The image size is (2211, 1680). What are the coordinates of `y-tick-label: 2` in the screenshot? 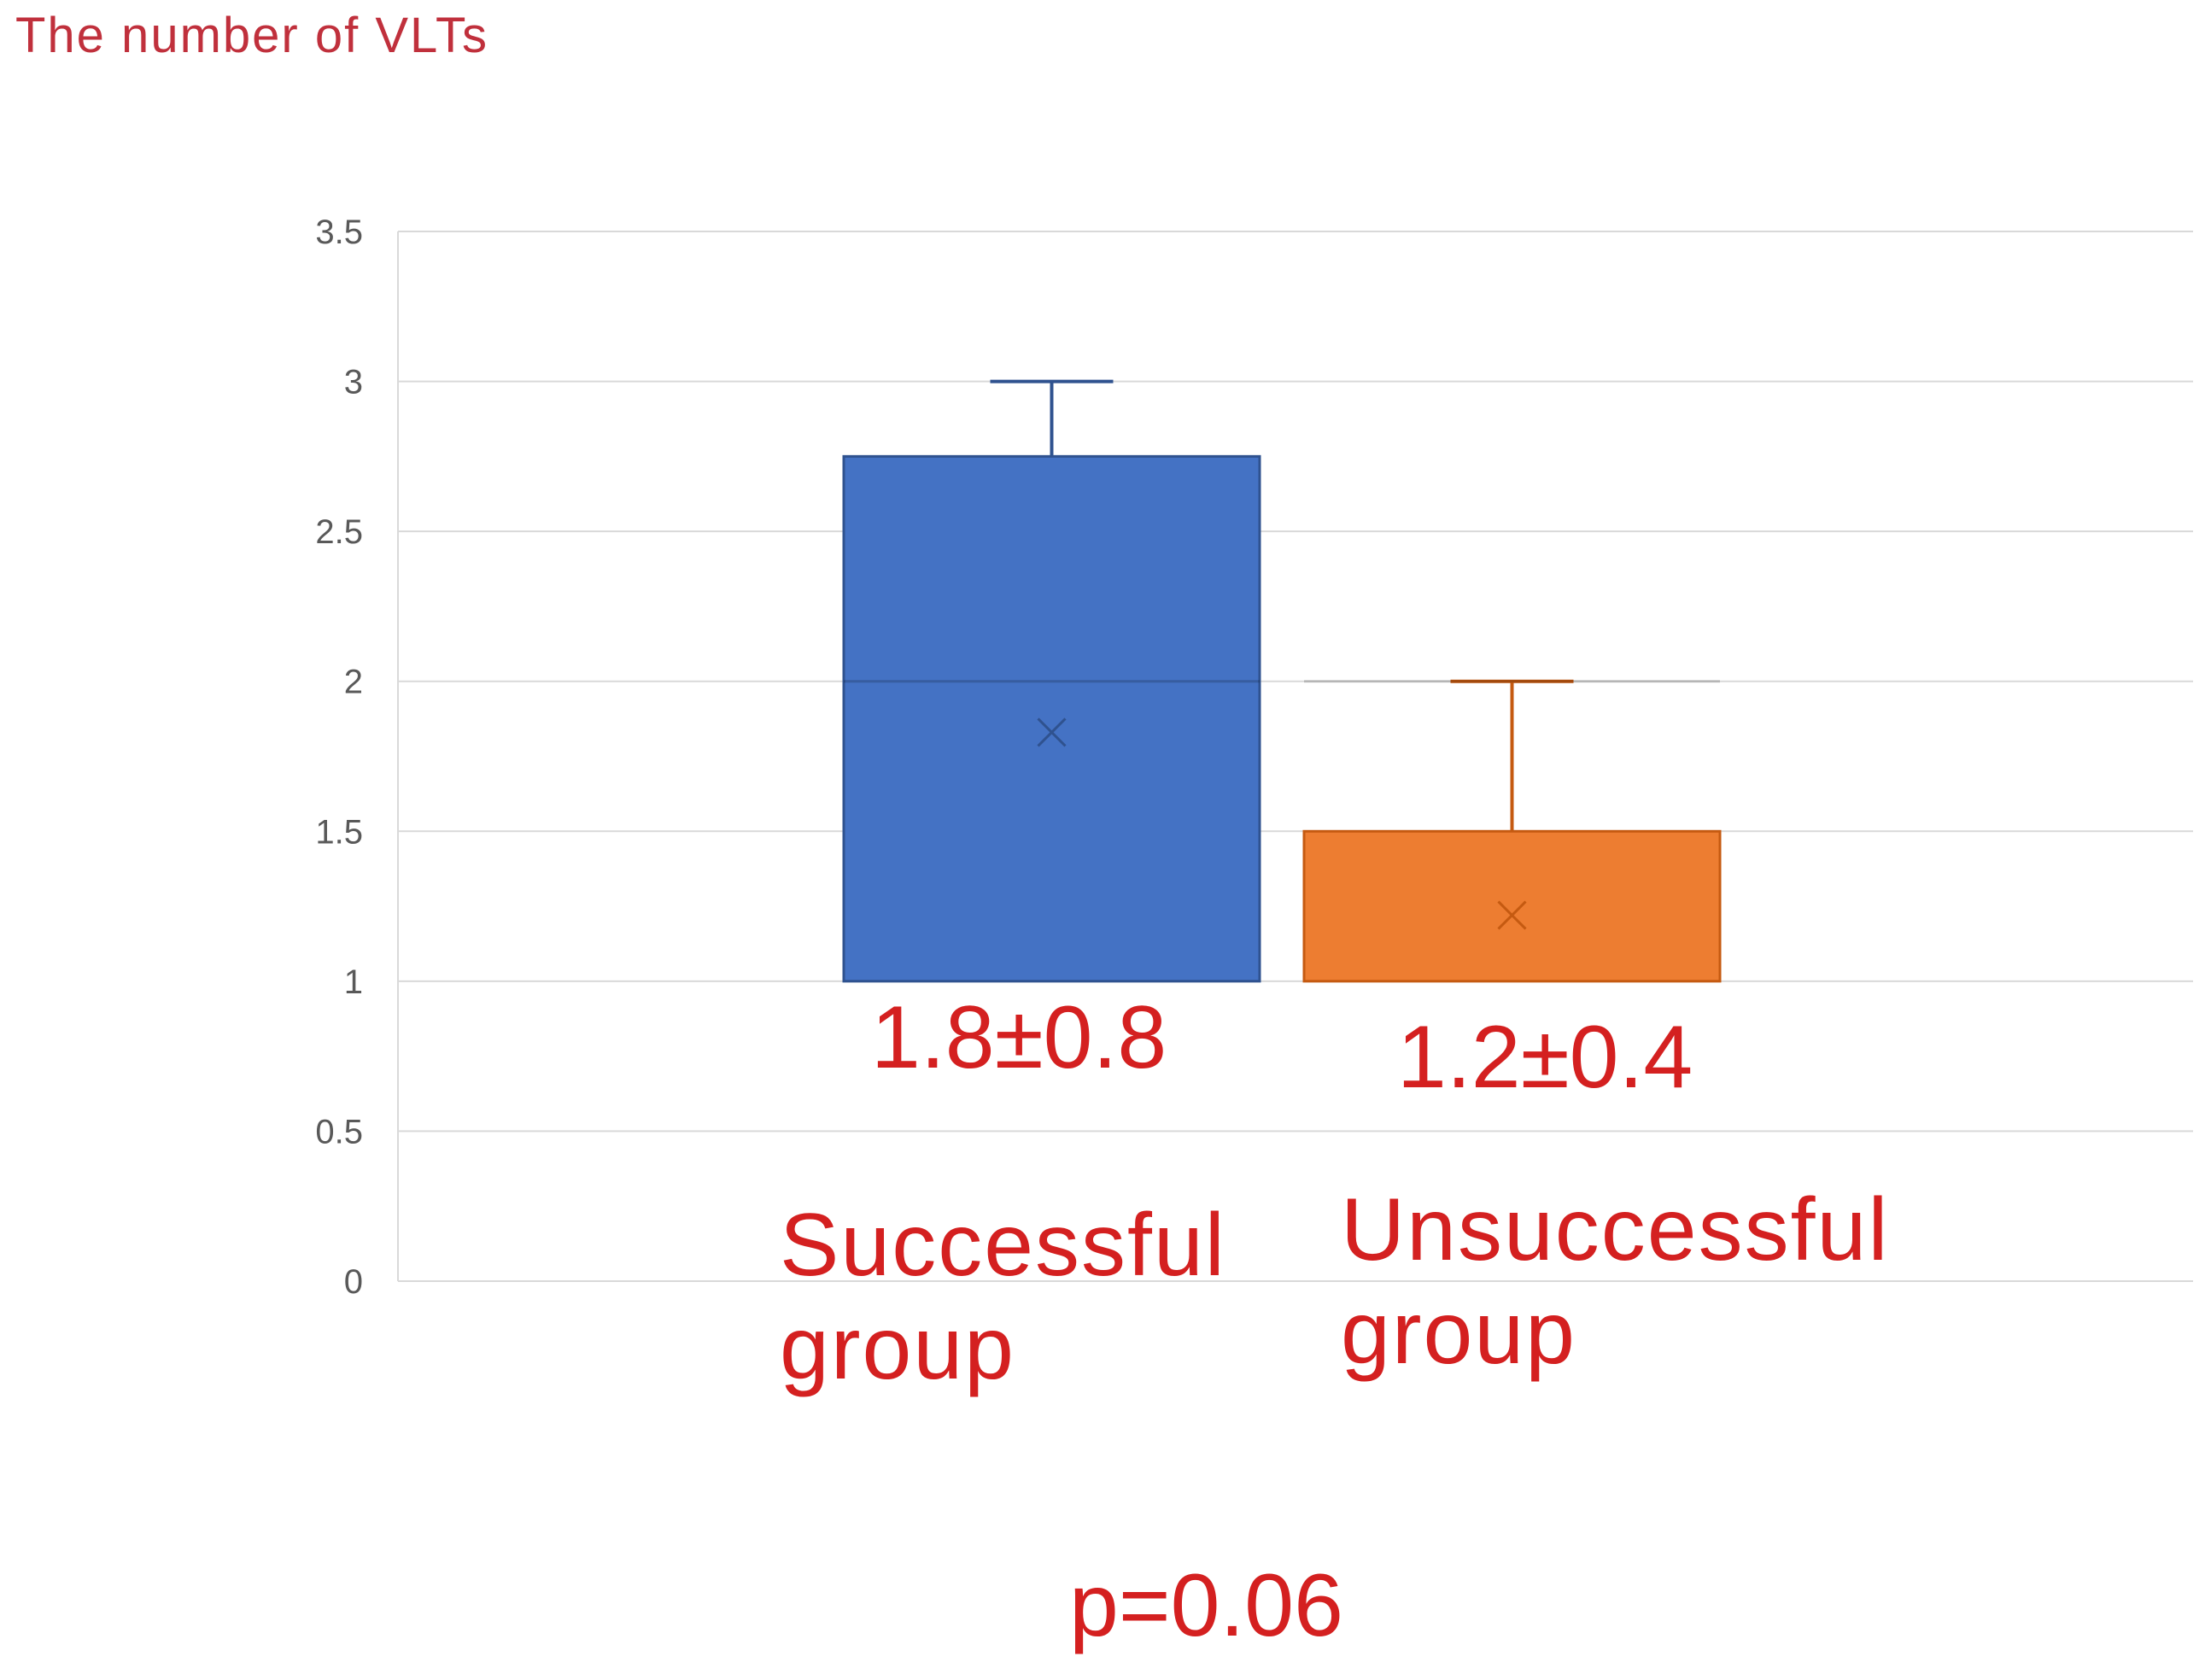 It's located at (354, 682).